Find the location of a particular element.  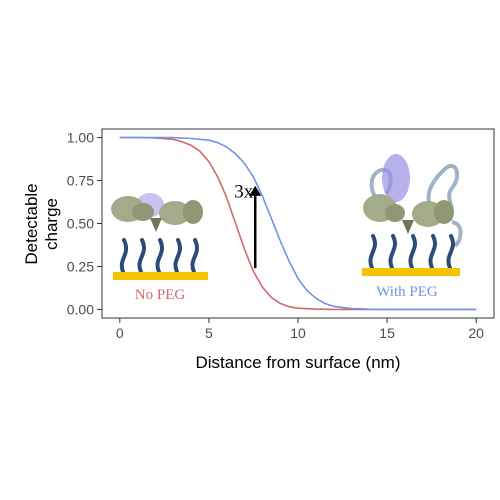

x-axis: 0 5 10 15 20 is located at coordinates (300, 329).